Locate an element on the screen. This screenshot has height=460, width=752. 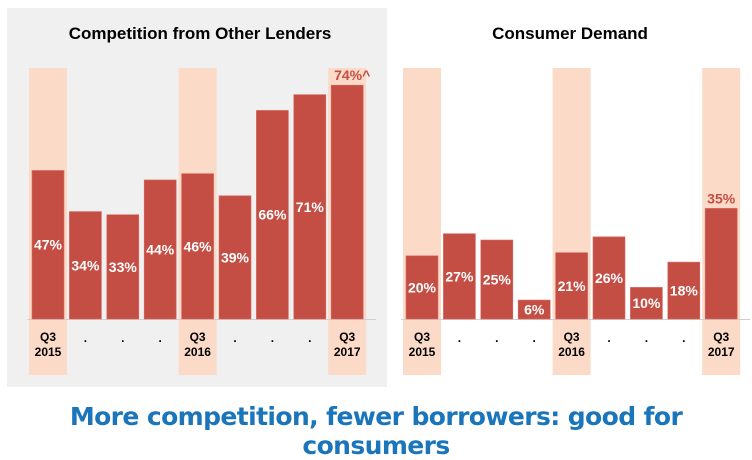
data-label: 47% is located at coordinates (48, 245).